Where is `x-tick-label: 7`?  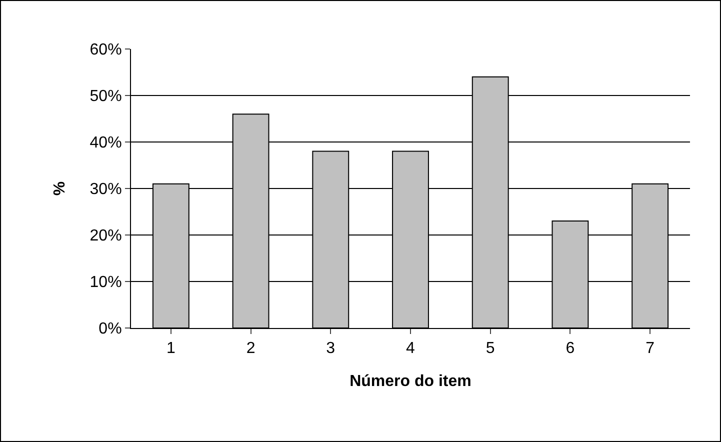 x-tick-label: 7 is located at coordinates (650, 349).